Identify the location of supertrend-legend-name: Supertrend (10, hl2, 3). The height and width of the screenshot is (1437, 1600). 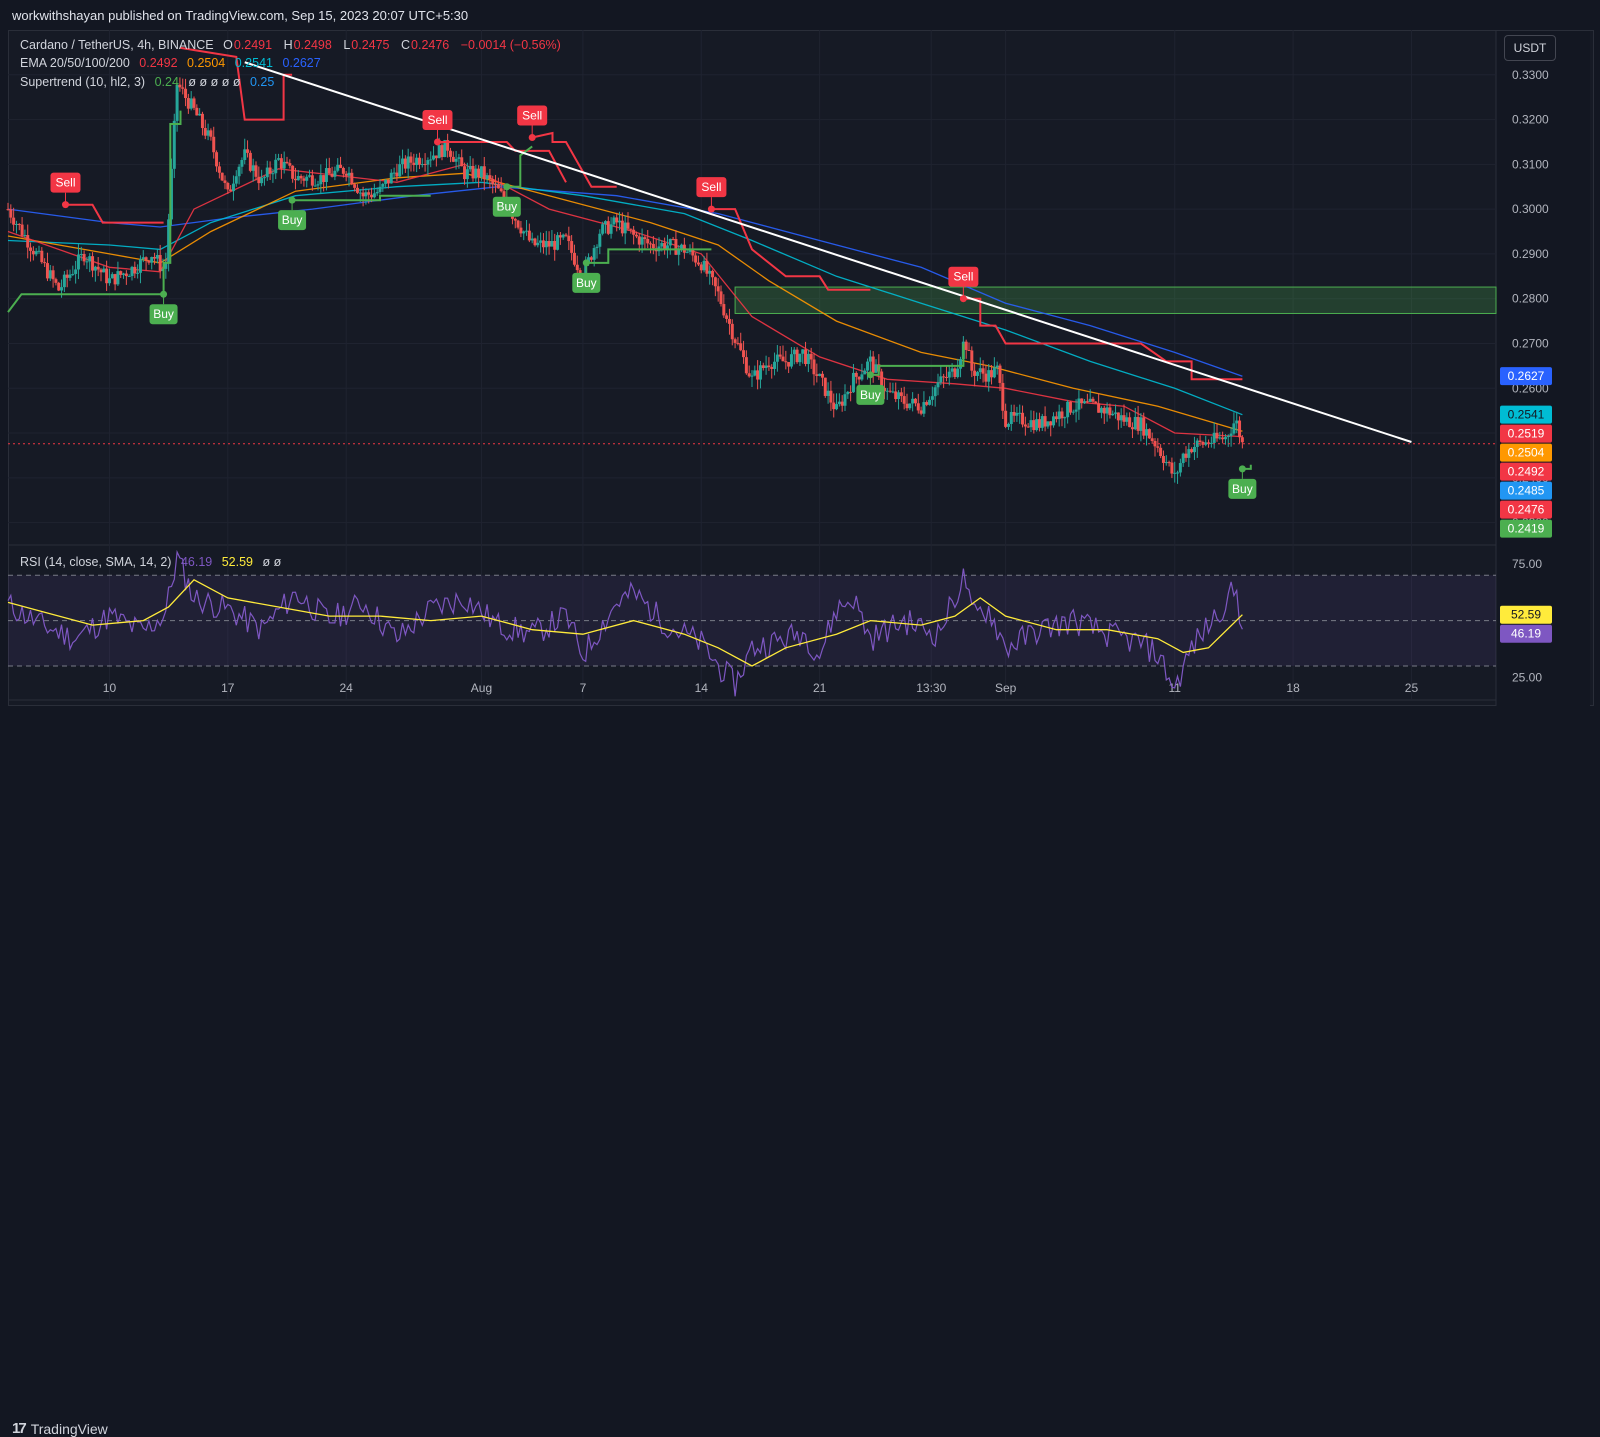
(83, 82).